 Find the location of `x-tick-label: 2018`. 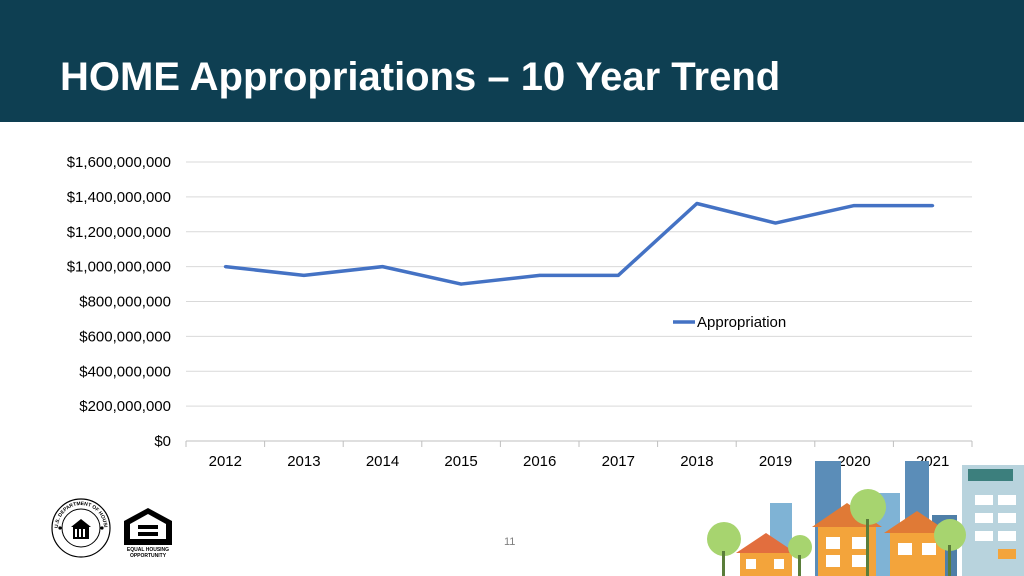

x-tick-label: 2018 is located at coordinates (696, 461).